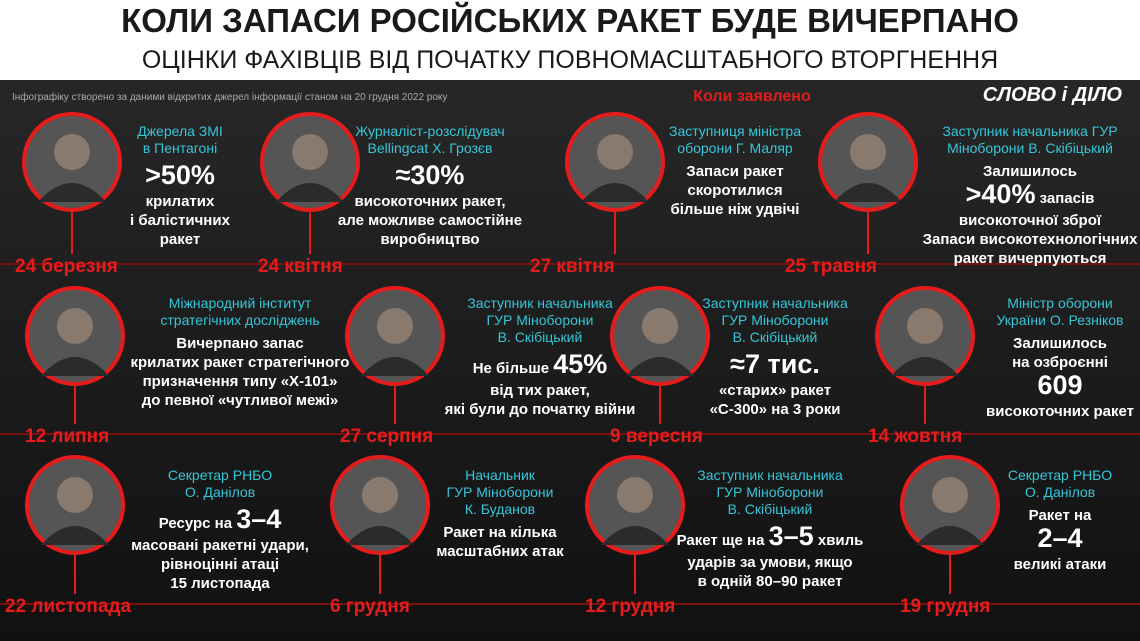 The width and height of the screenshot is (1140, 641). I want to click on key-figure: 45%, so click(580, 364).